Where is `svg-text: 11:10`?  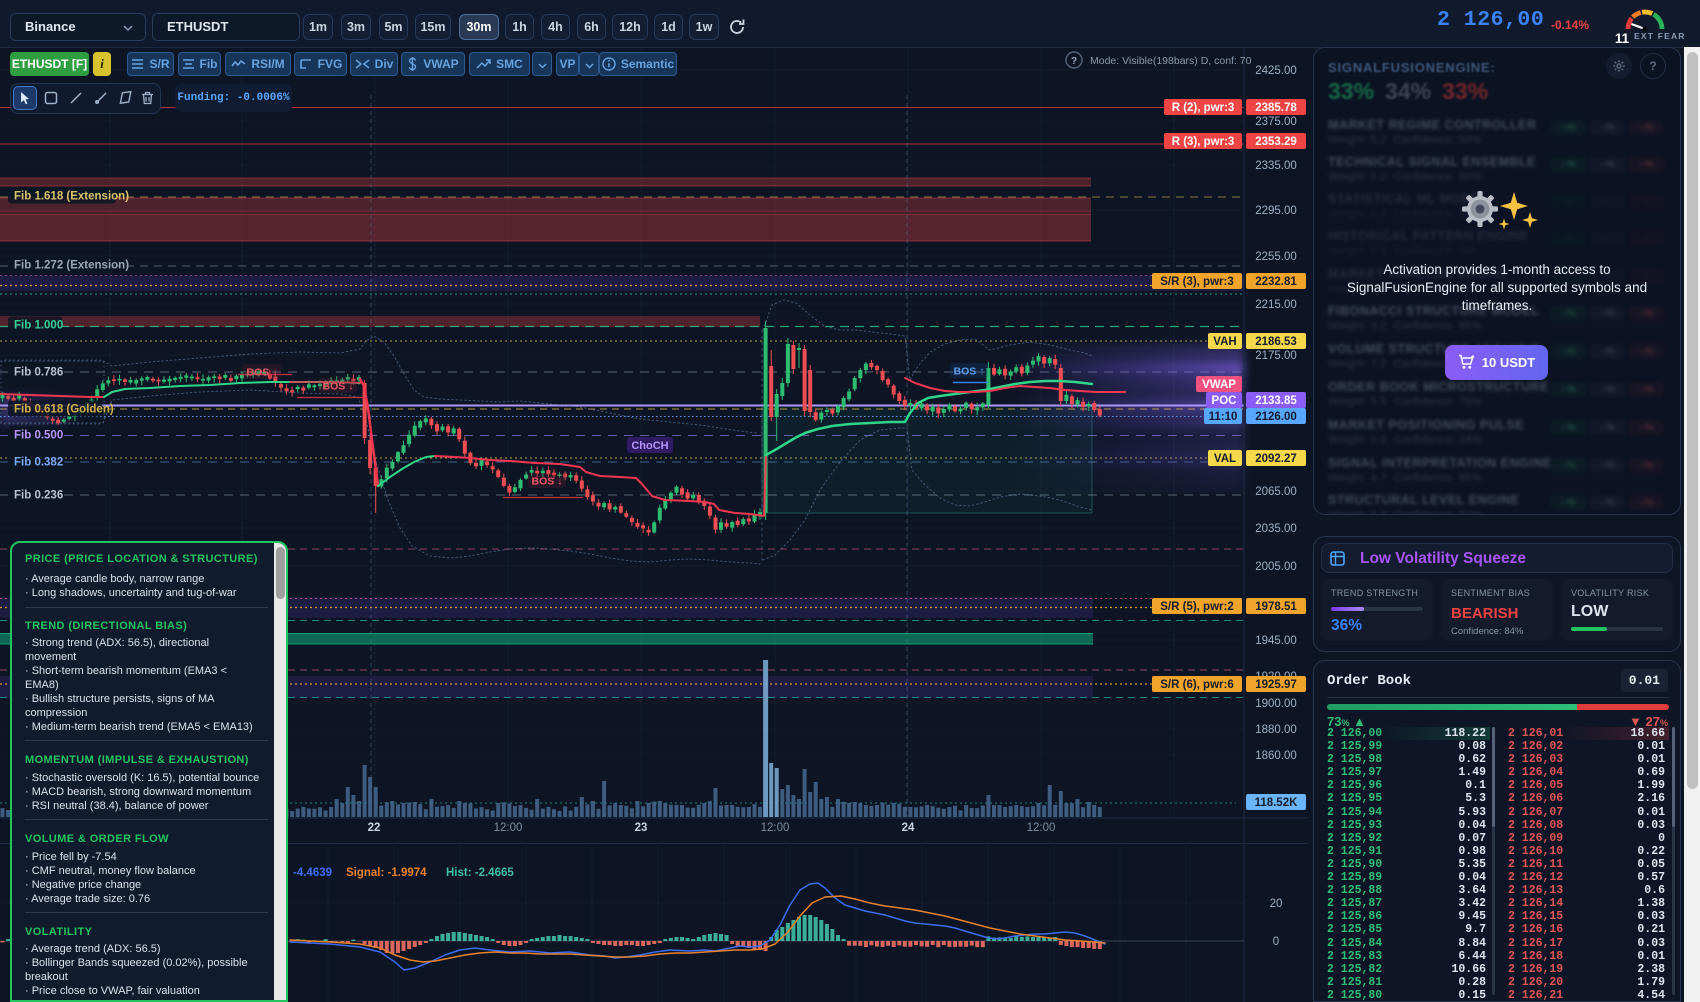 svg-text: 11:10 is located at coordinates (1223, 417).